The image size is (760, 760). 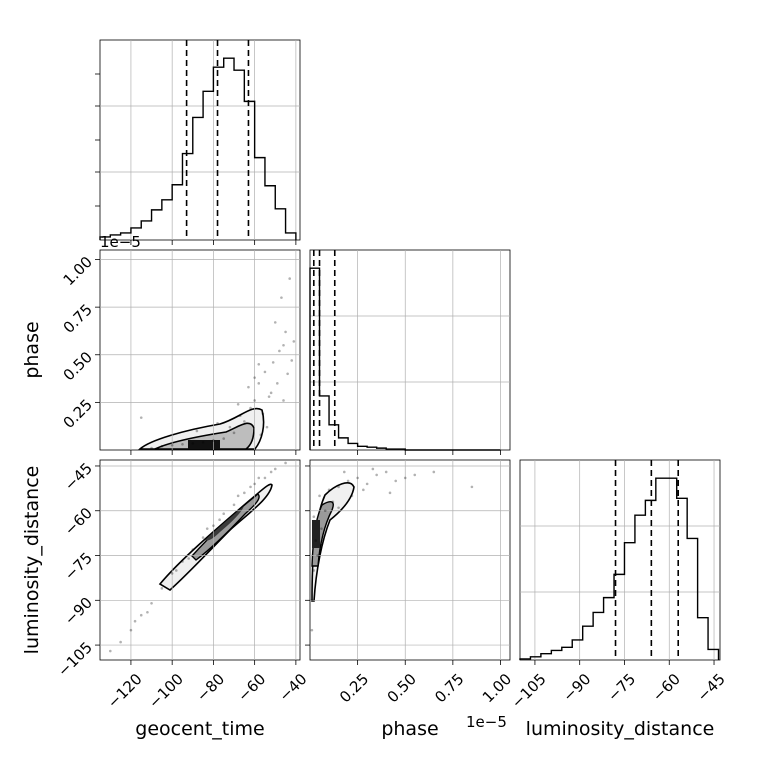 I want to click on phase-vs-luminosity-distance-panel, so click(x=410, y=560).